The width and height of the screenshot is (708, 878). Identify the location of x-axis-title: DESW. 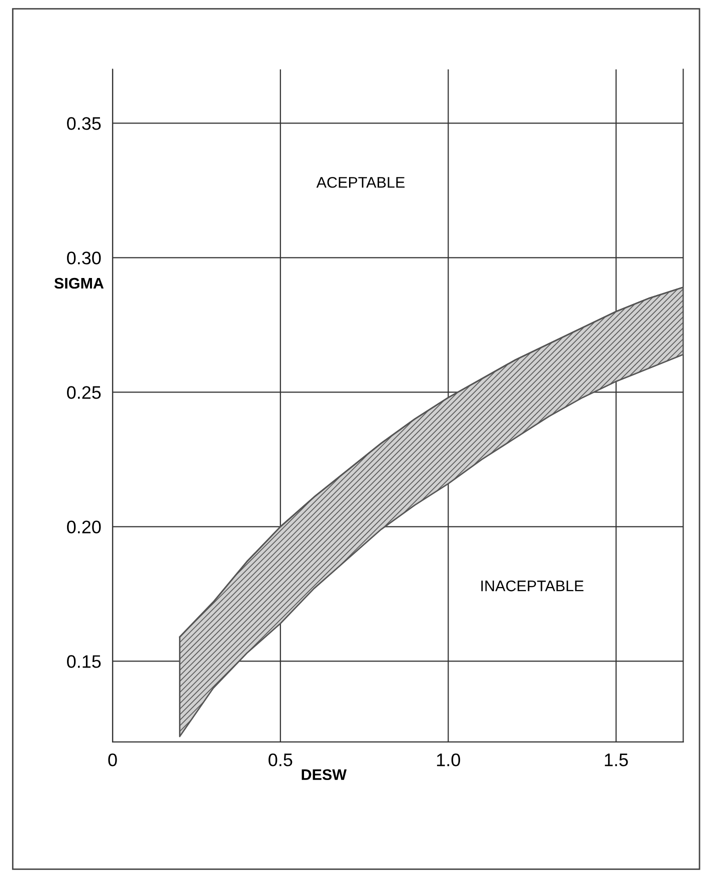
(324, 774).